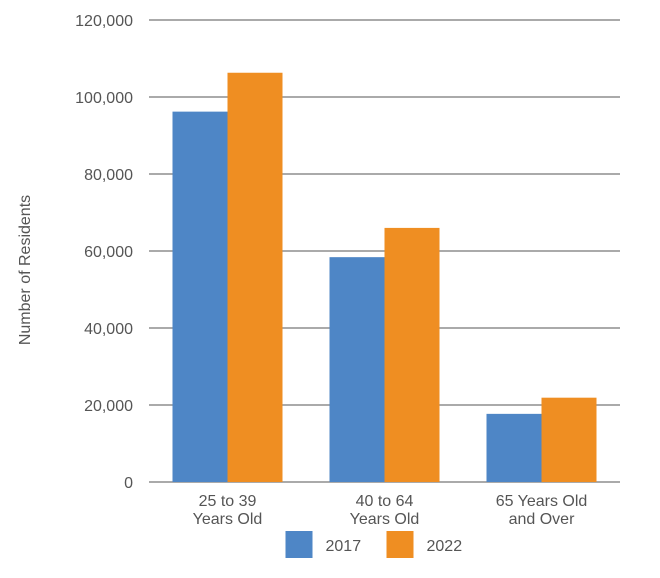  I want to click on y-tick-label: 20,000, so click(108, 406).